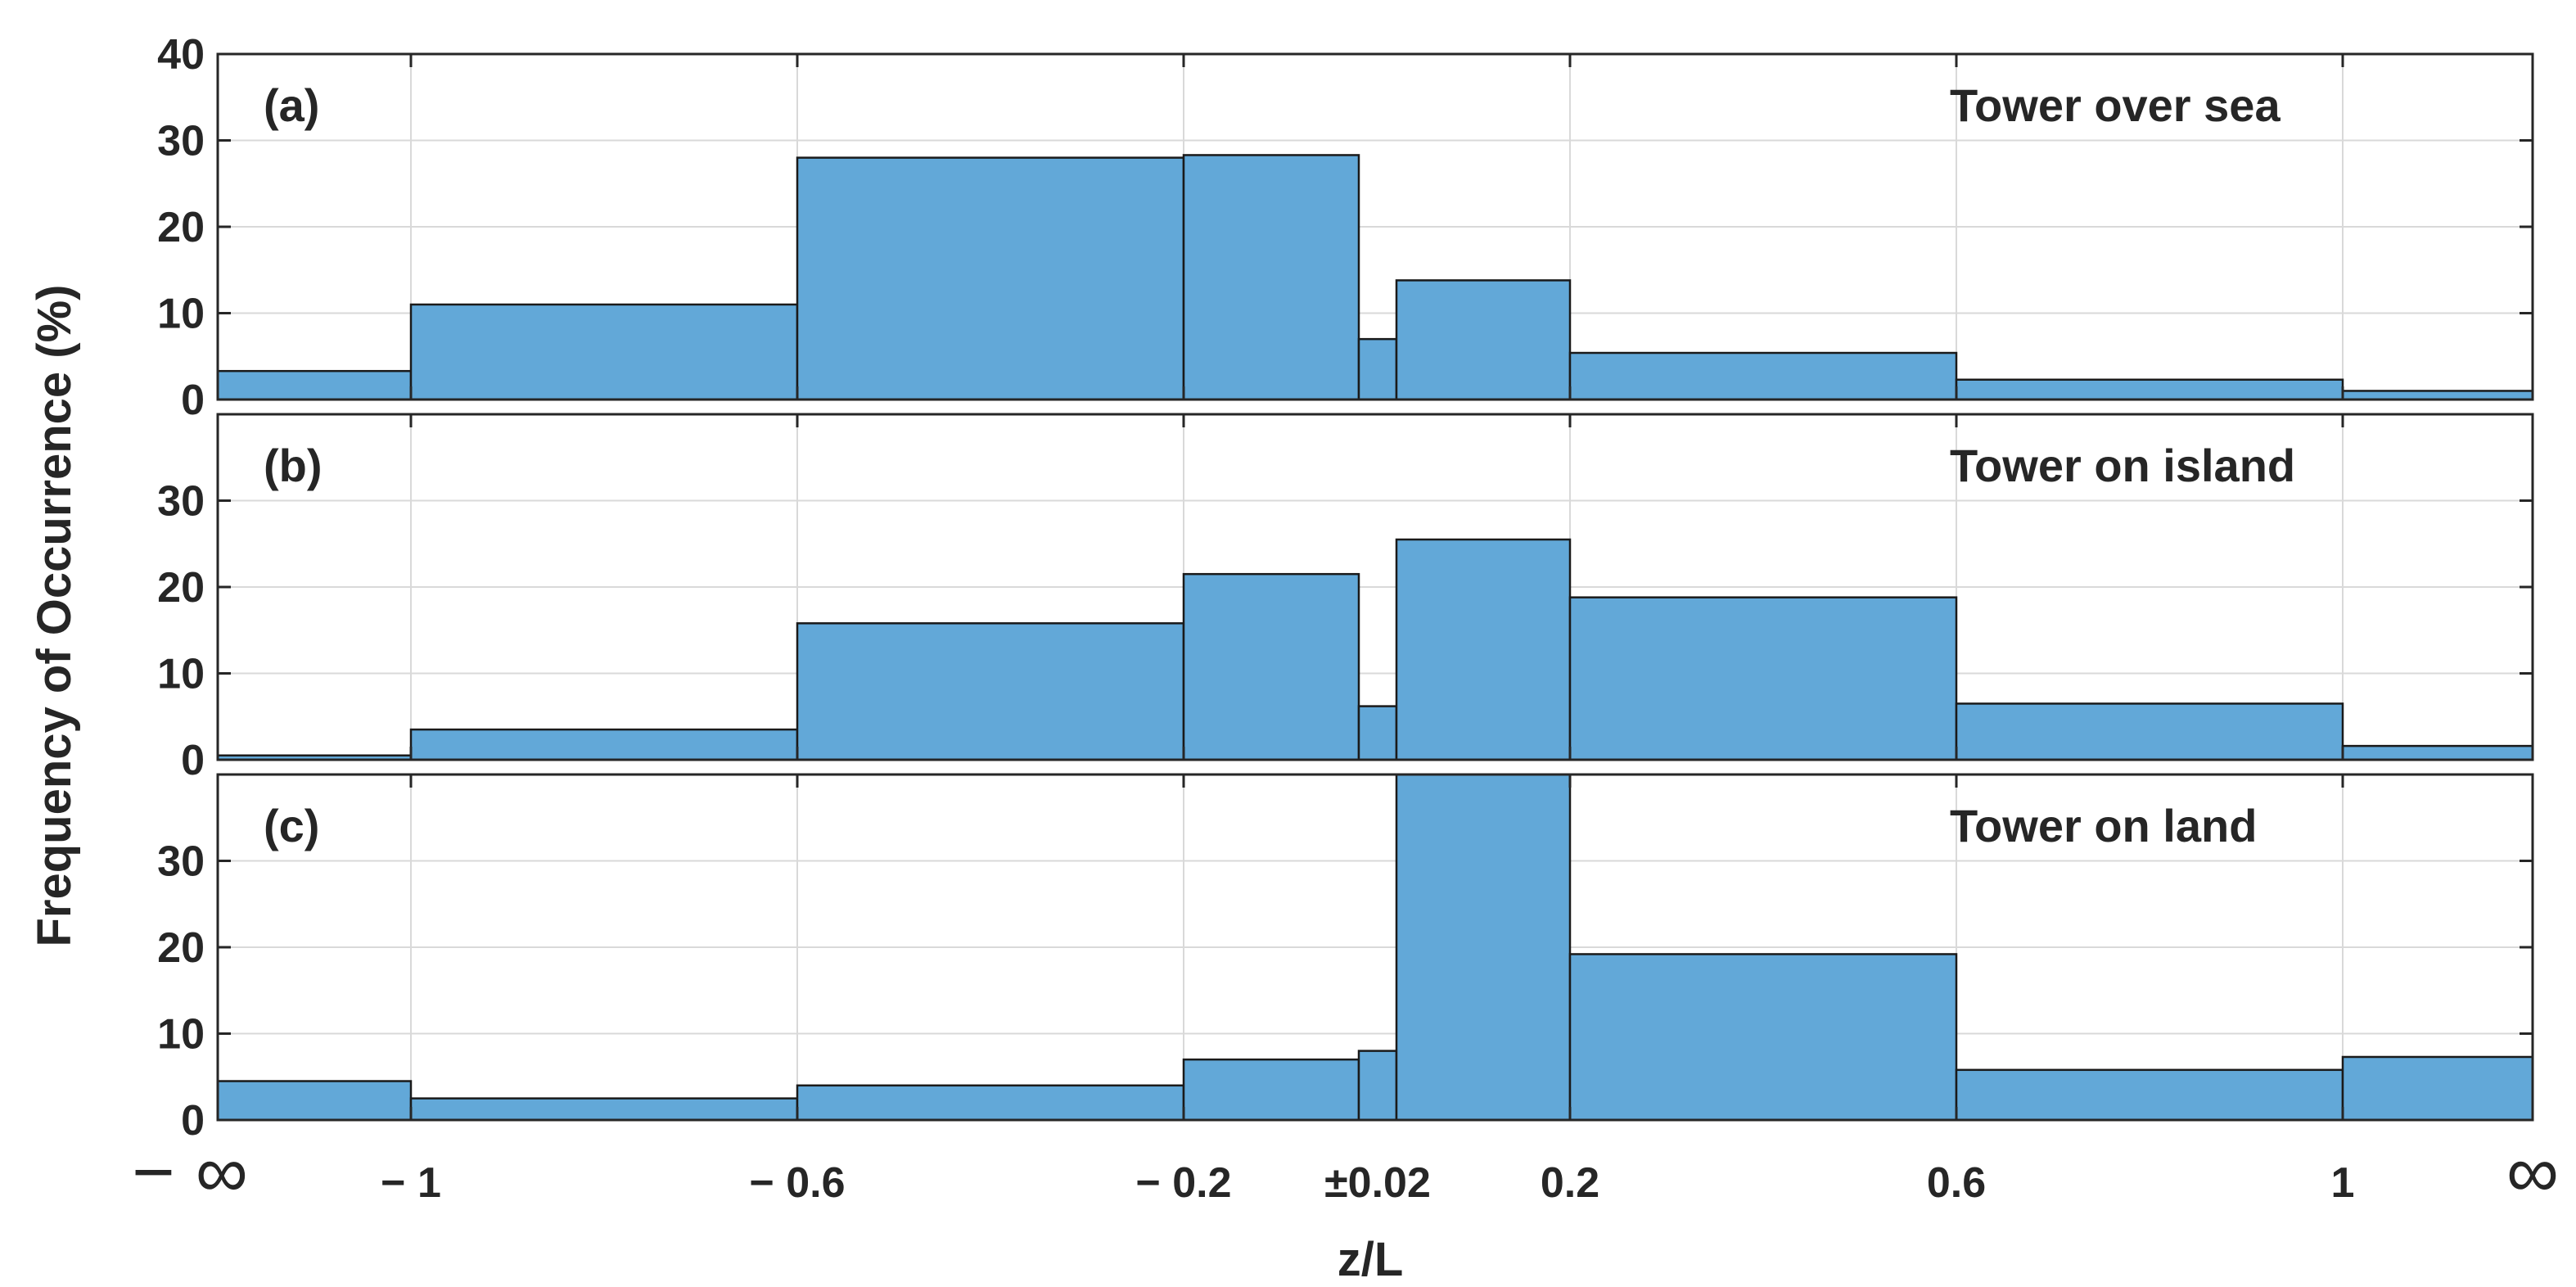 The image size is (2576, 1287). I want to click on x-tick-label: − 0.6, so click(797, 1183).